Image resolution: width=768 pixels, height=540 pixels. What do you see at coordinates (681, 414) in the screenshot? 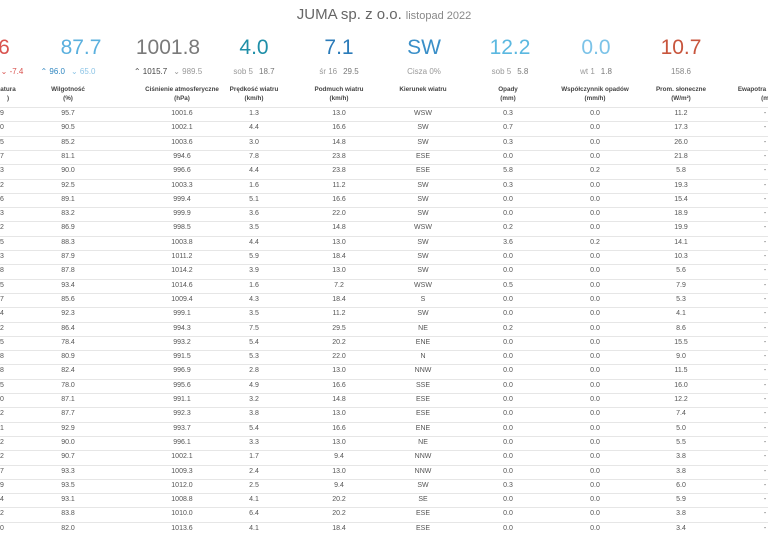
I see `table-cell: 7.4` at bounding box center [681, 414].